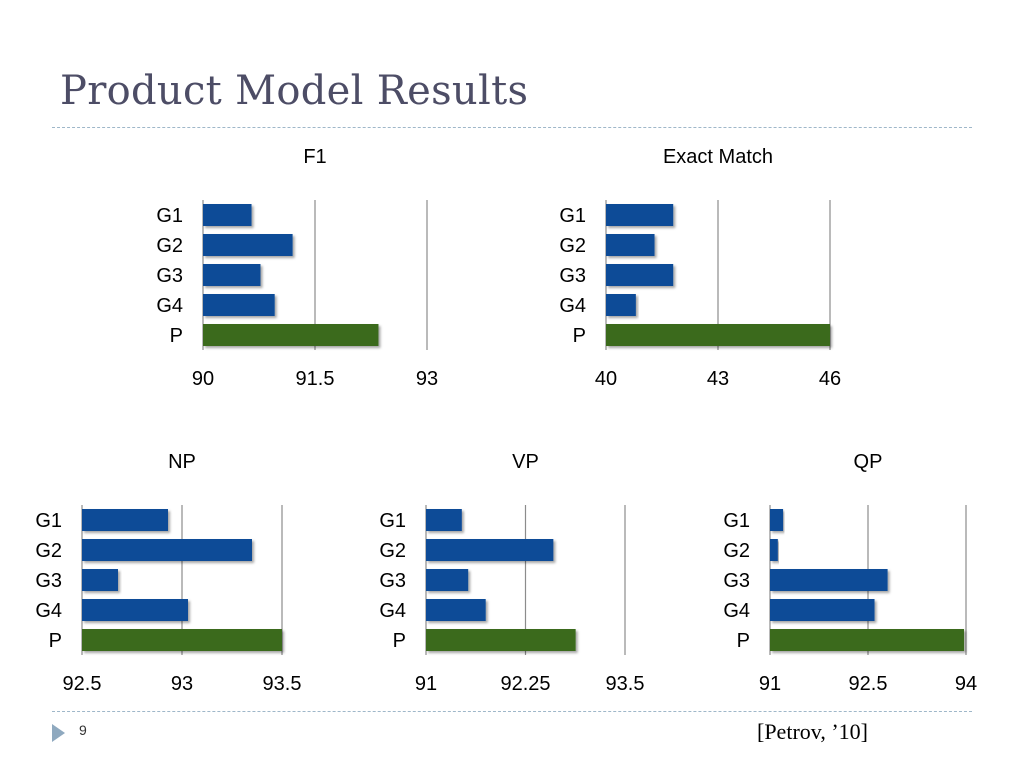 This screenshot has width=1024, height=768. What do you see at coordinates (297, 268) in the screenshot?
I see `chart-0: F1 G1 G2 G3 G4 P 90 91.5 93` at bounding box center [297, 268].